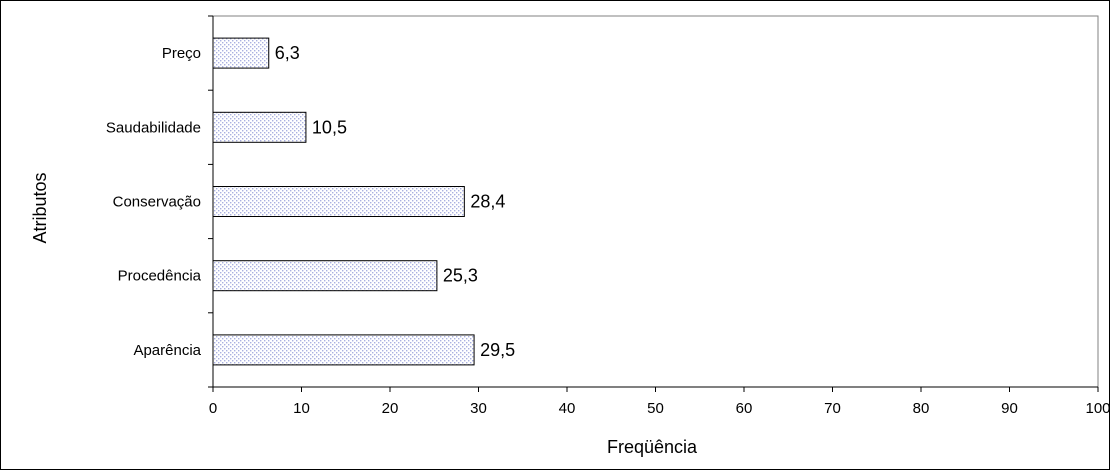 The height and width of the screenshot is (470, 1110). What do you see at coordinates (153, 127) in the screenshot?
I see `category-label: Saudabilidade` at bounding box center [153, 127].